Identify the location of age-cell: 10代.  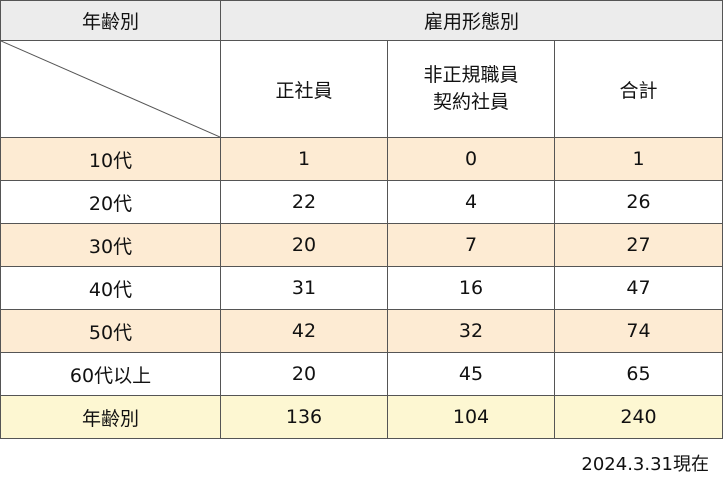
(110, 159).